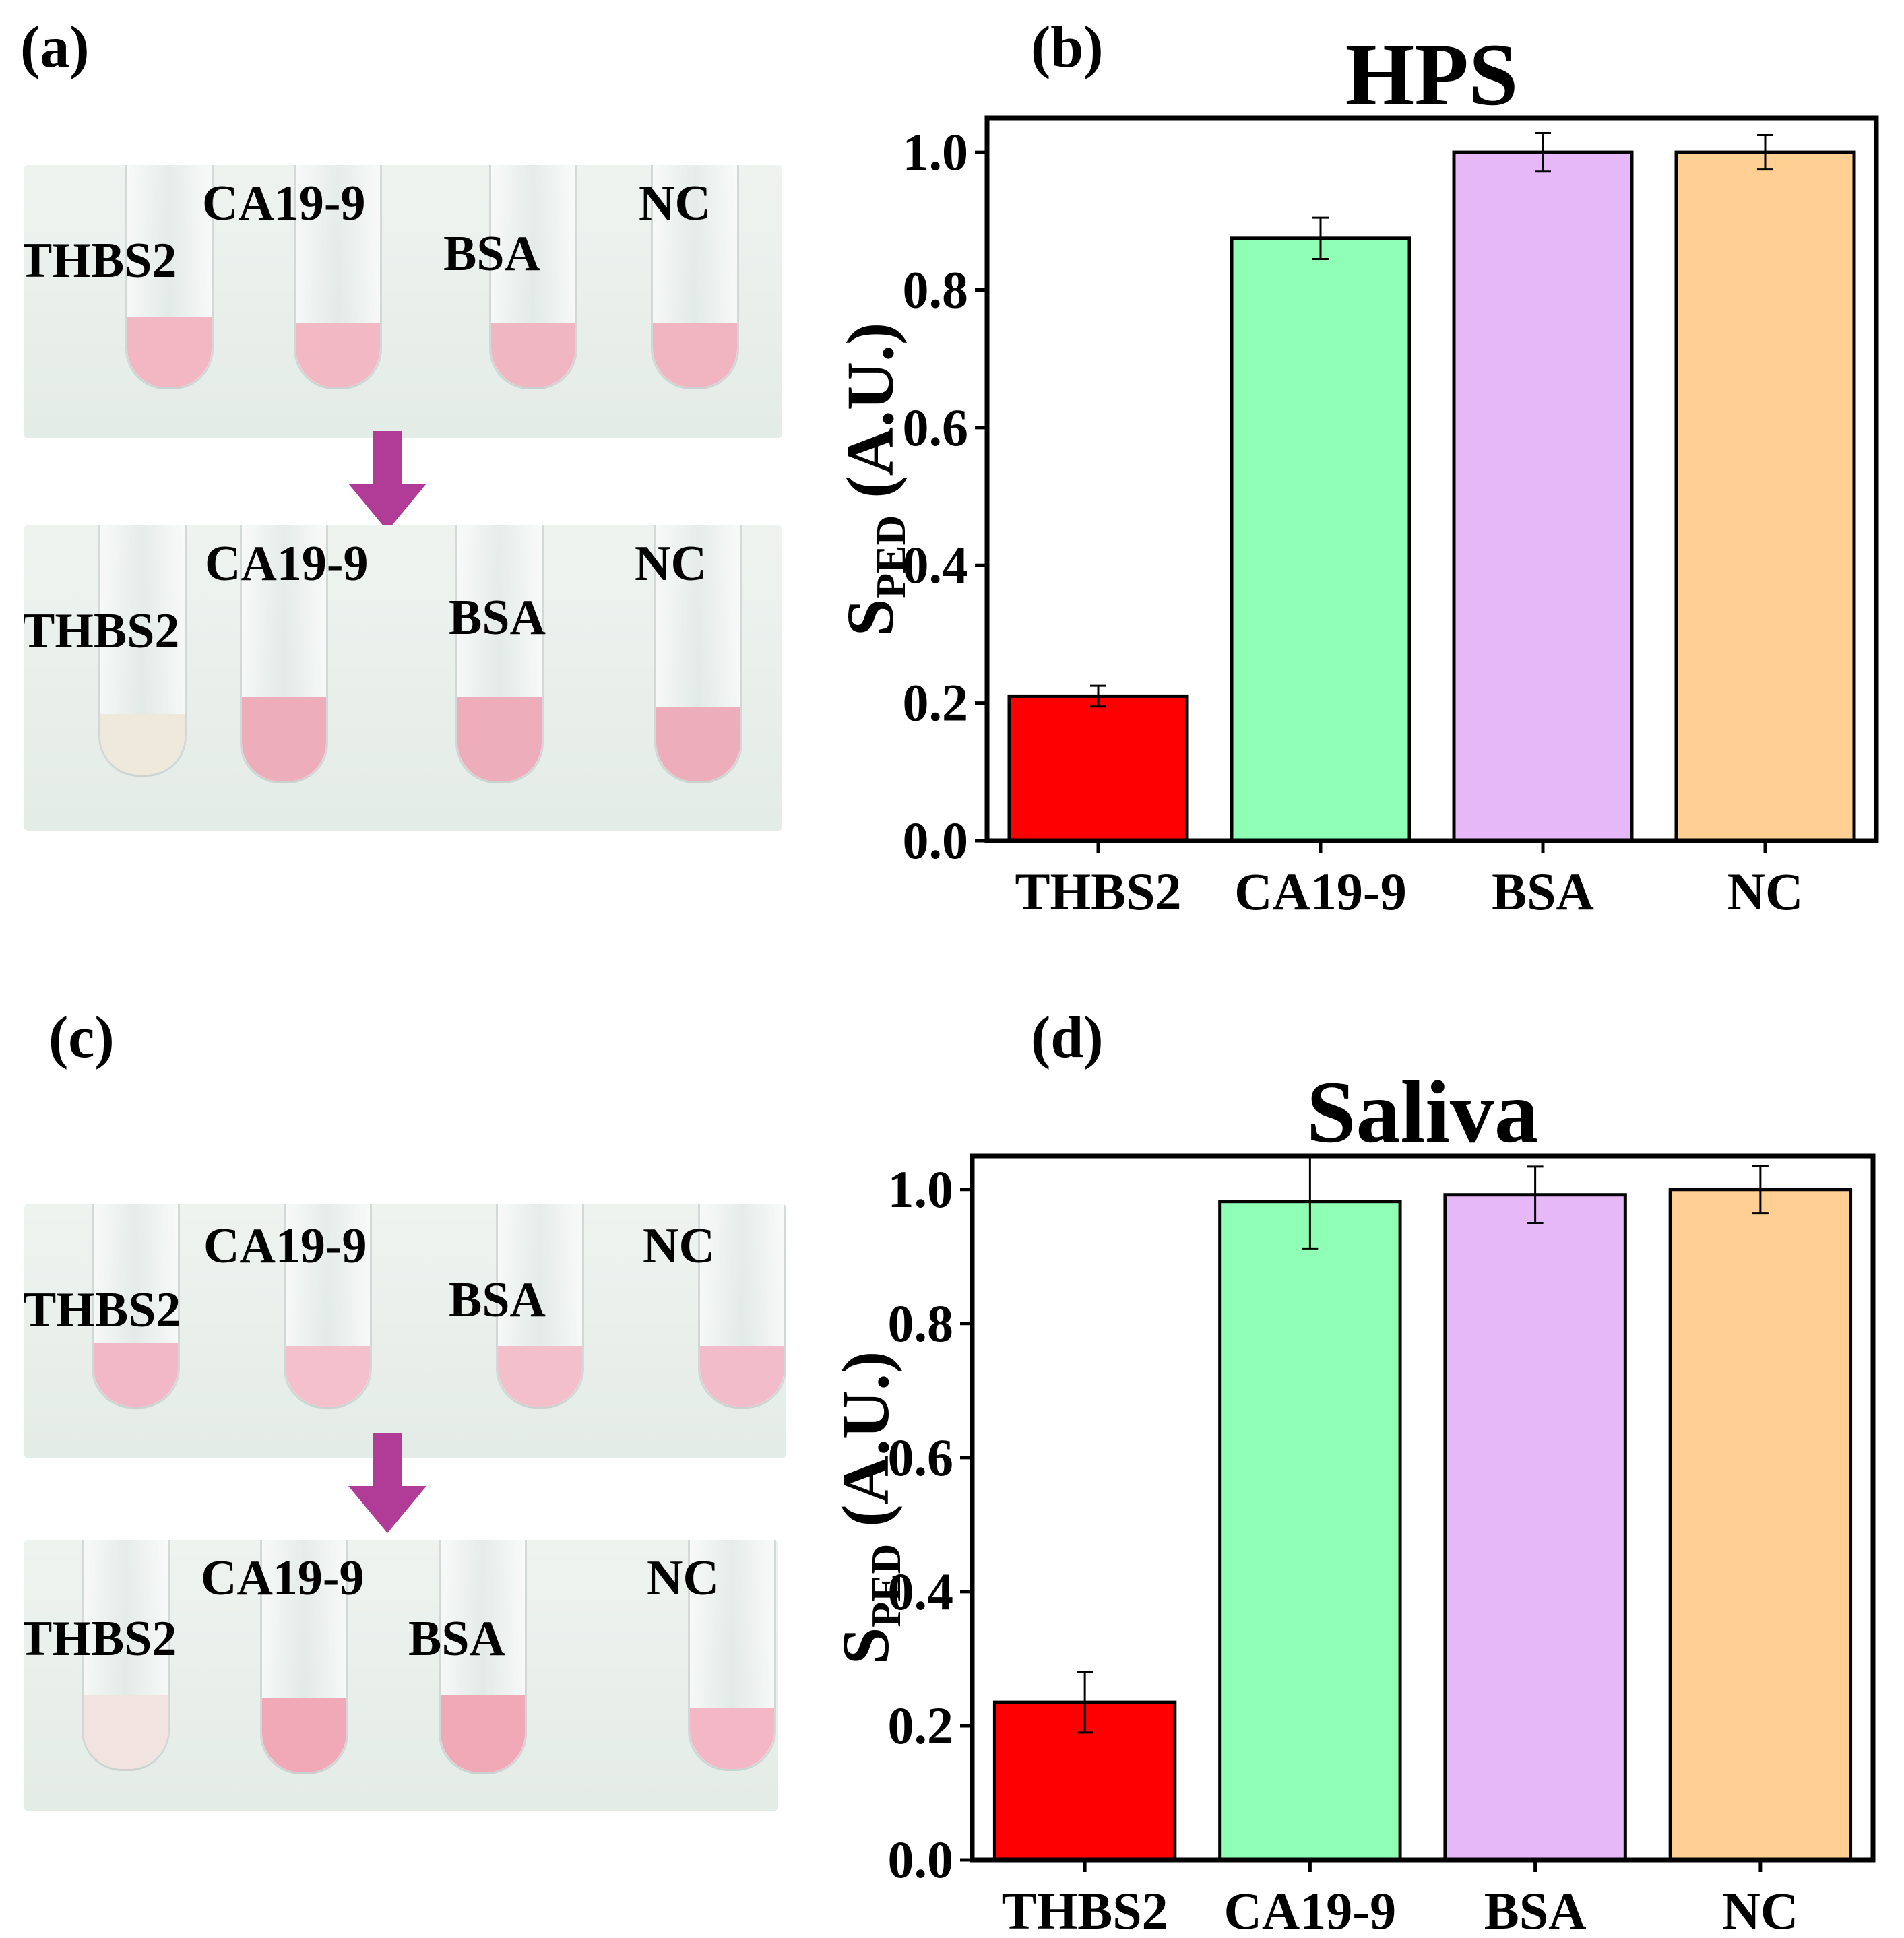  I want to click on chart-title: Saliva, so click(1423, 1111).